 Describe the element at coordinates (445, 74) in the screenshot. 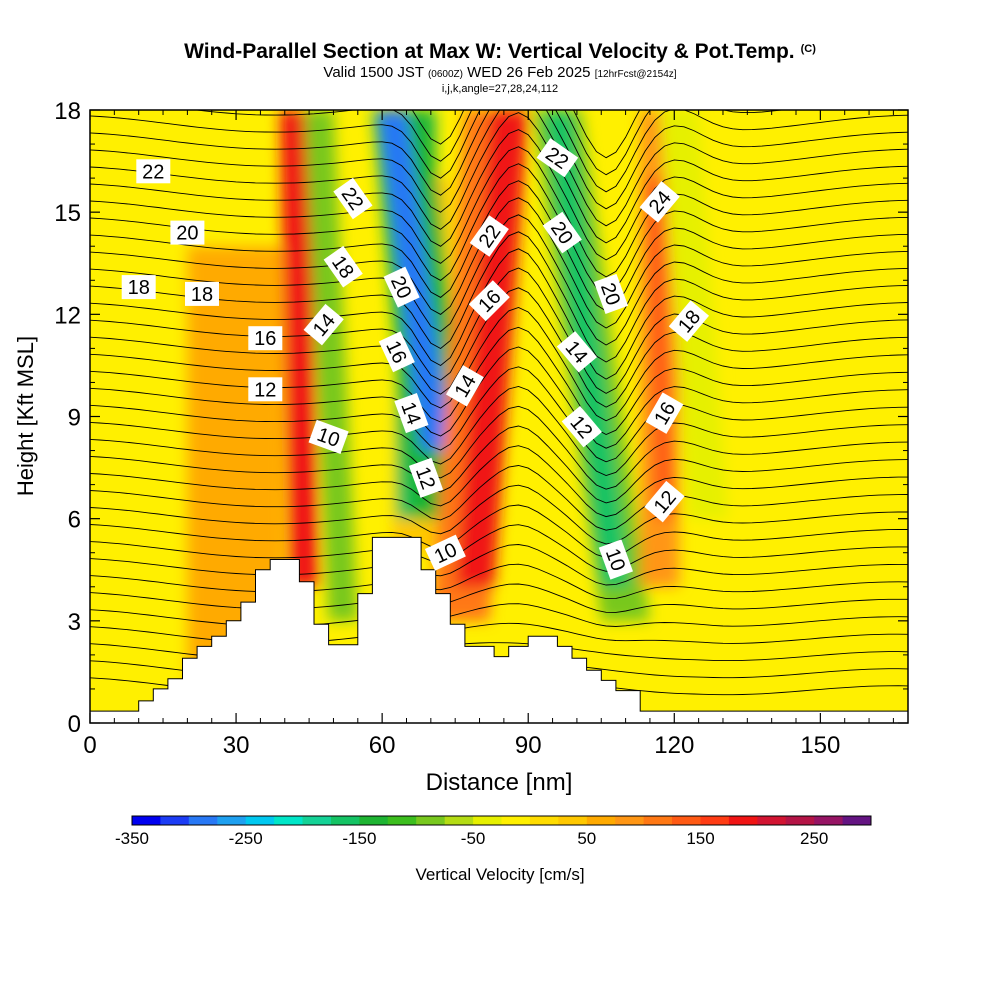

I see `valid-utc: (0600Z)` at that location.